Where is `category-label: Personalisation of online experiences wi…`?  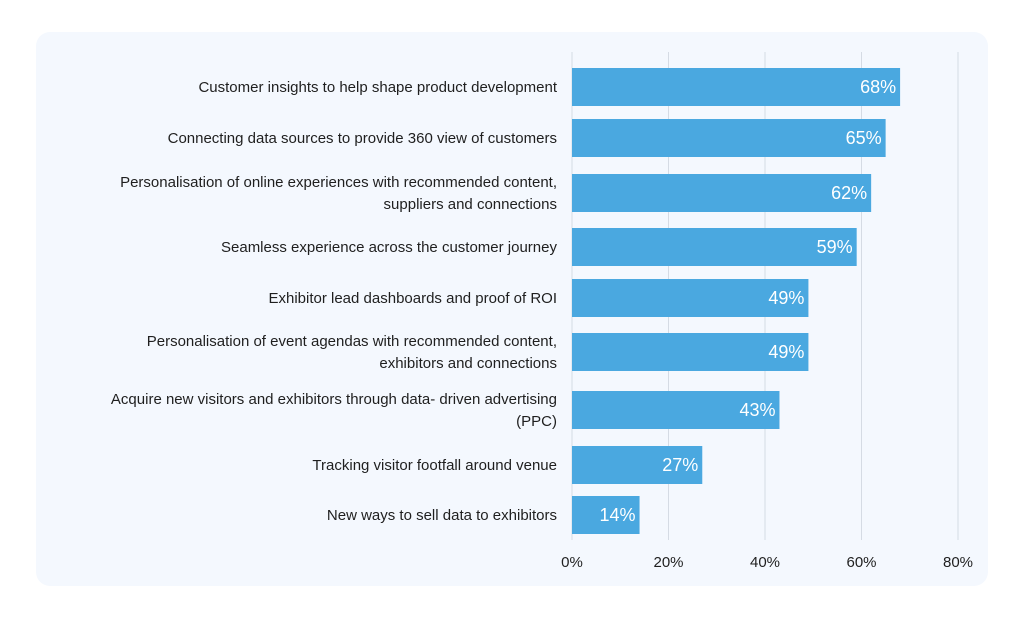
category-label: Personalisation of online experiences wi… is located at coordinates (338, 182).